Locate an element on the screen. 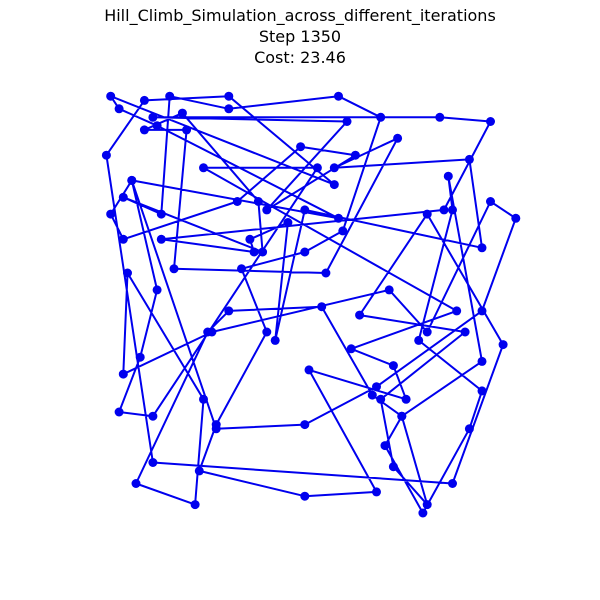 Image resolution: width=600 pixels, height=600 pixels. chart-cost-label: Cost: 23.46 is located at coordinates (300, 57).